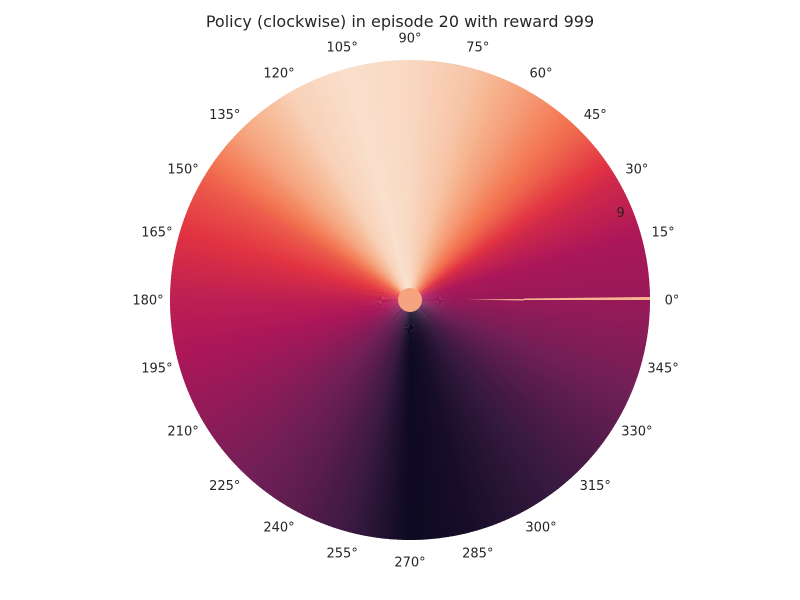 The width and height of the screenshot is (800, 600). I want to click on angle-tick-label: 90°, so click(409, 39).